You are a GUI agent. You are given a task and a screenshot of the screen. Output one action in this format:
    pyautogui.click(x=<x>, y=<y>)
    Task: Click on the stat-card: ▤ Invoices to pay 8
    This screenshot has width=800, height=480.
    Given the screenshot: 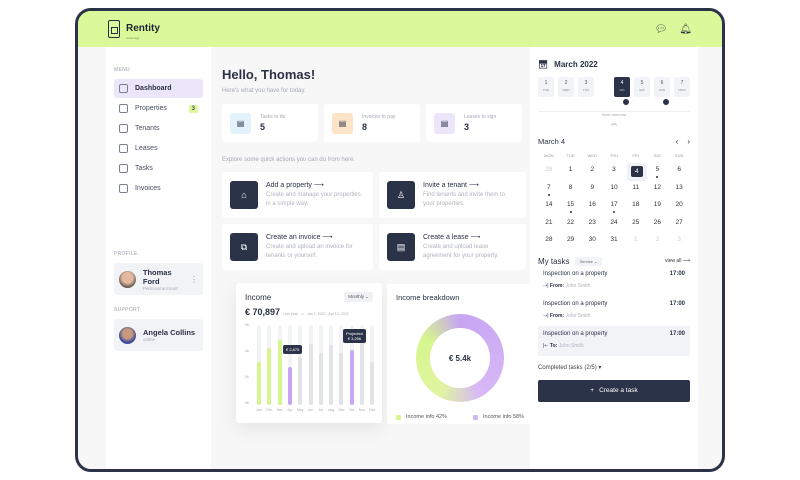 What is the action you would take?
    pyautogui.click(x=372, y=123)
    